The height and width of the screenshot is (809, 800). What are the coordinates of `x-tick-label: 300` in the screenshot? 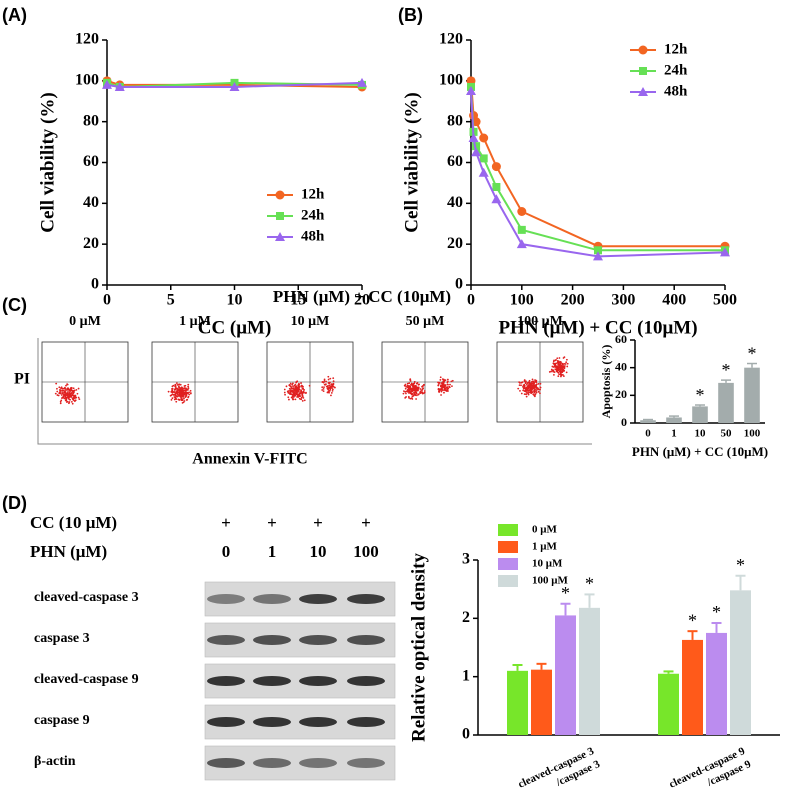 It's located at (623, 300).